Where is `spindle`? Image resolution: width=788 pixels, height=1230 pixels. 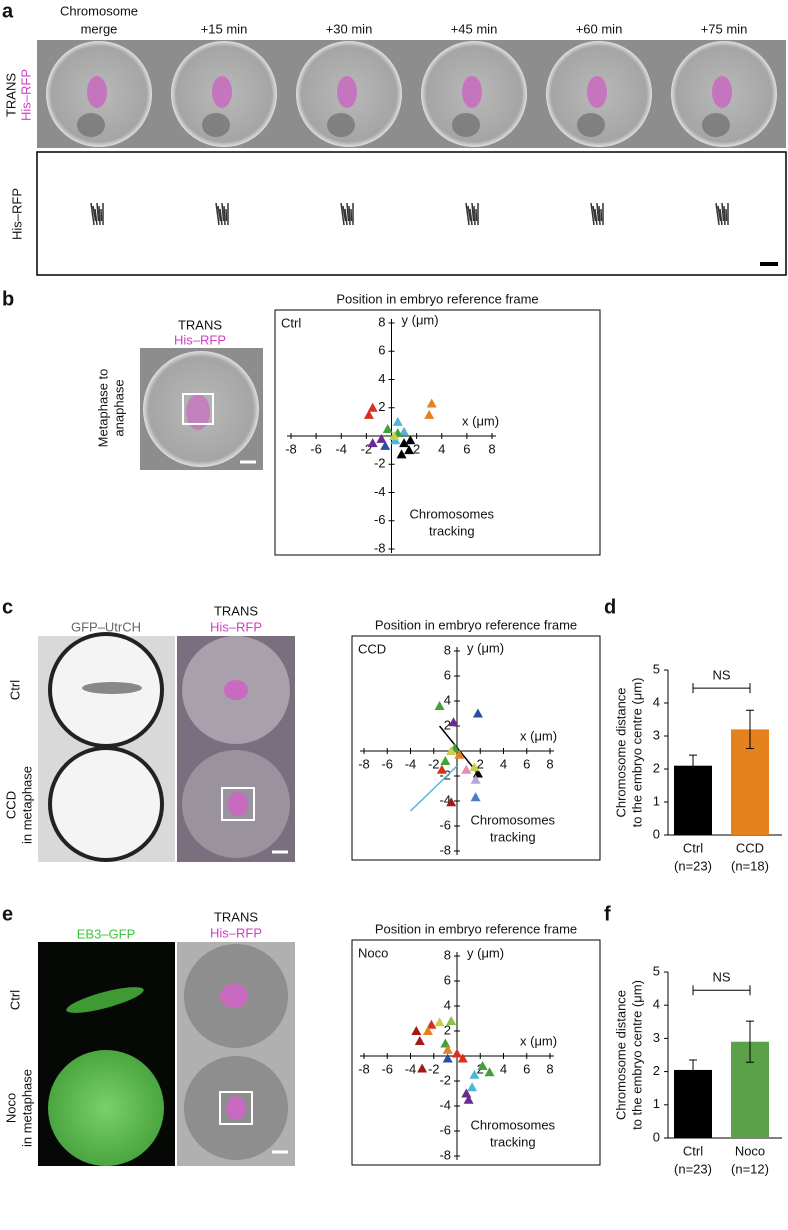 spindle is located at coordinates (105, 1000).